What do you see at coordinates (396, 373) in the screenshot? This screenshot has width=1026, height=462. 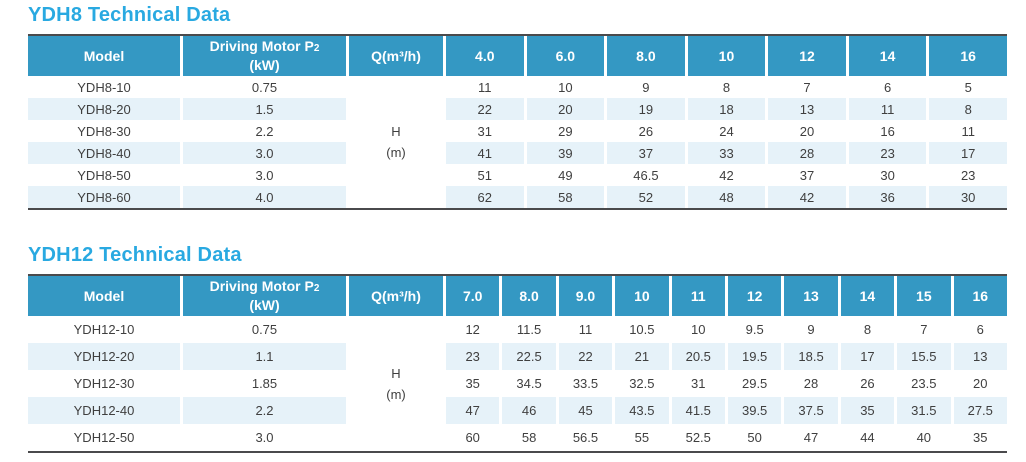 I see `head-symbol: H` at bounding box center [396, 373].